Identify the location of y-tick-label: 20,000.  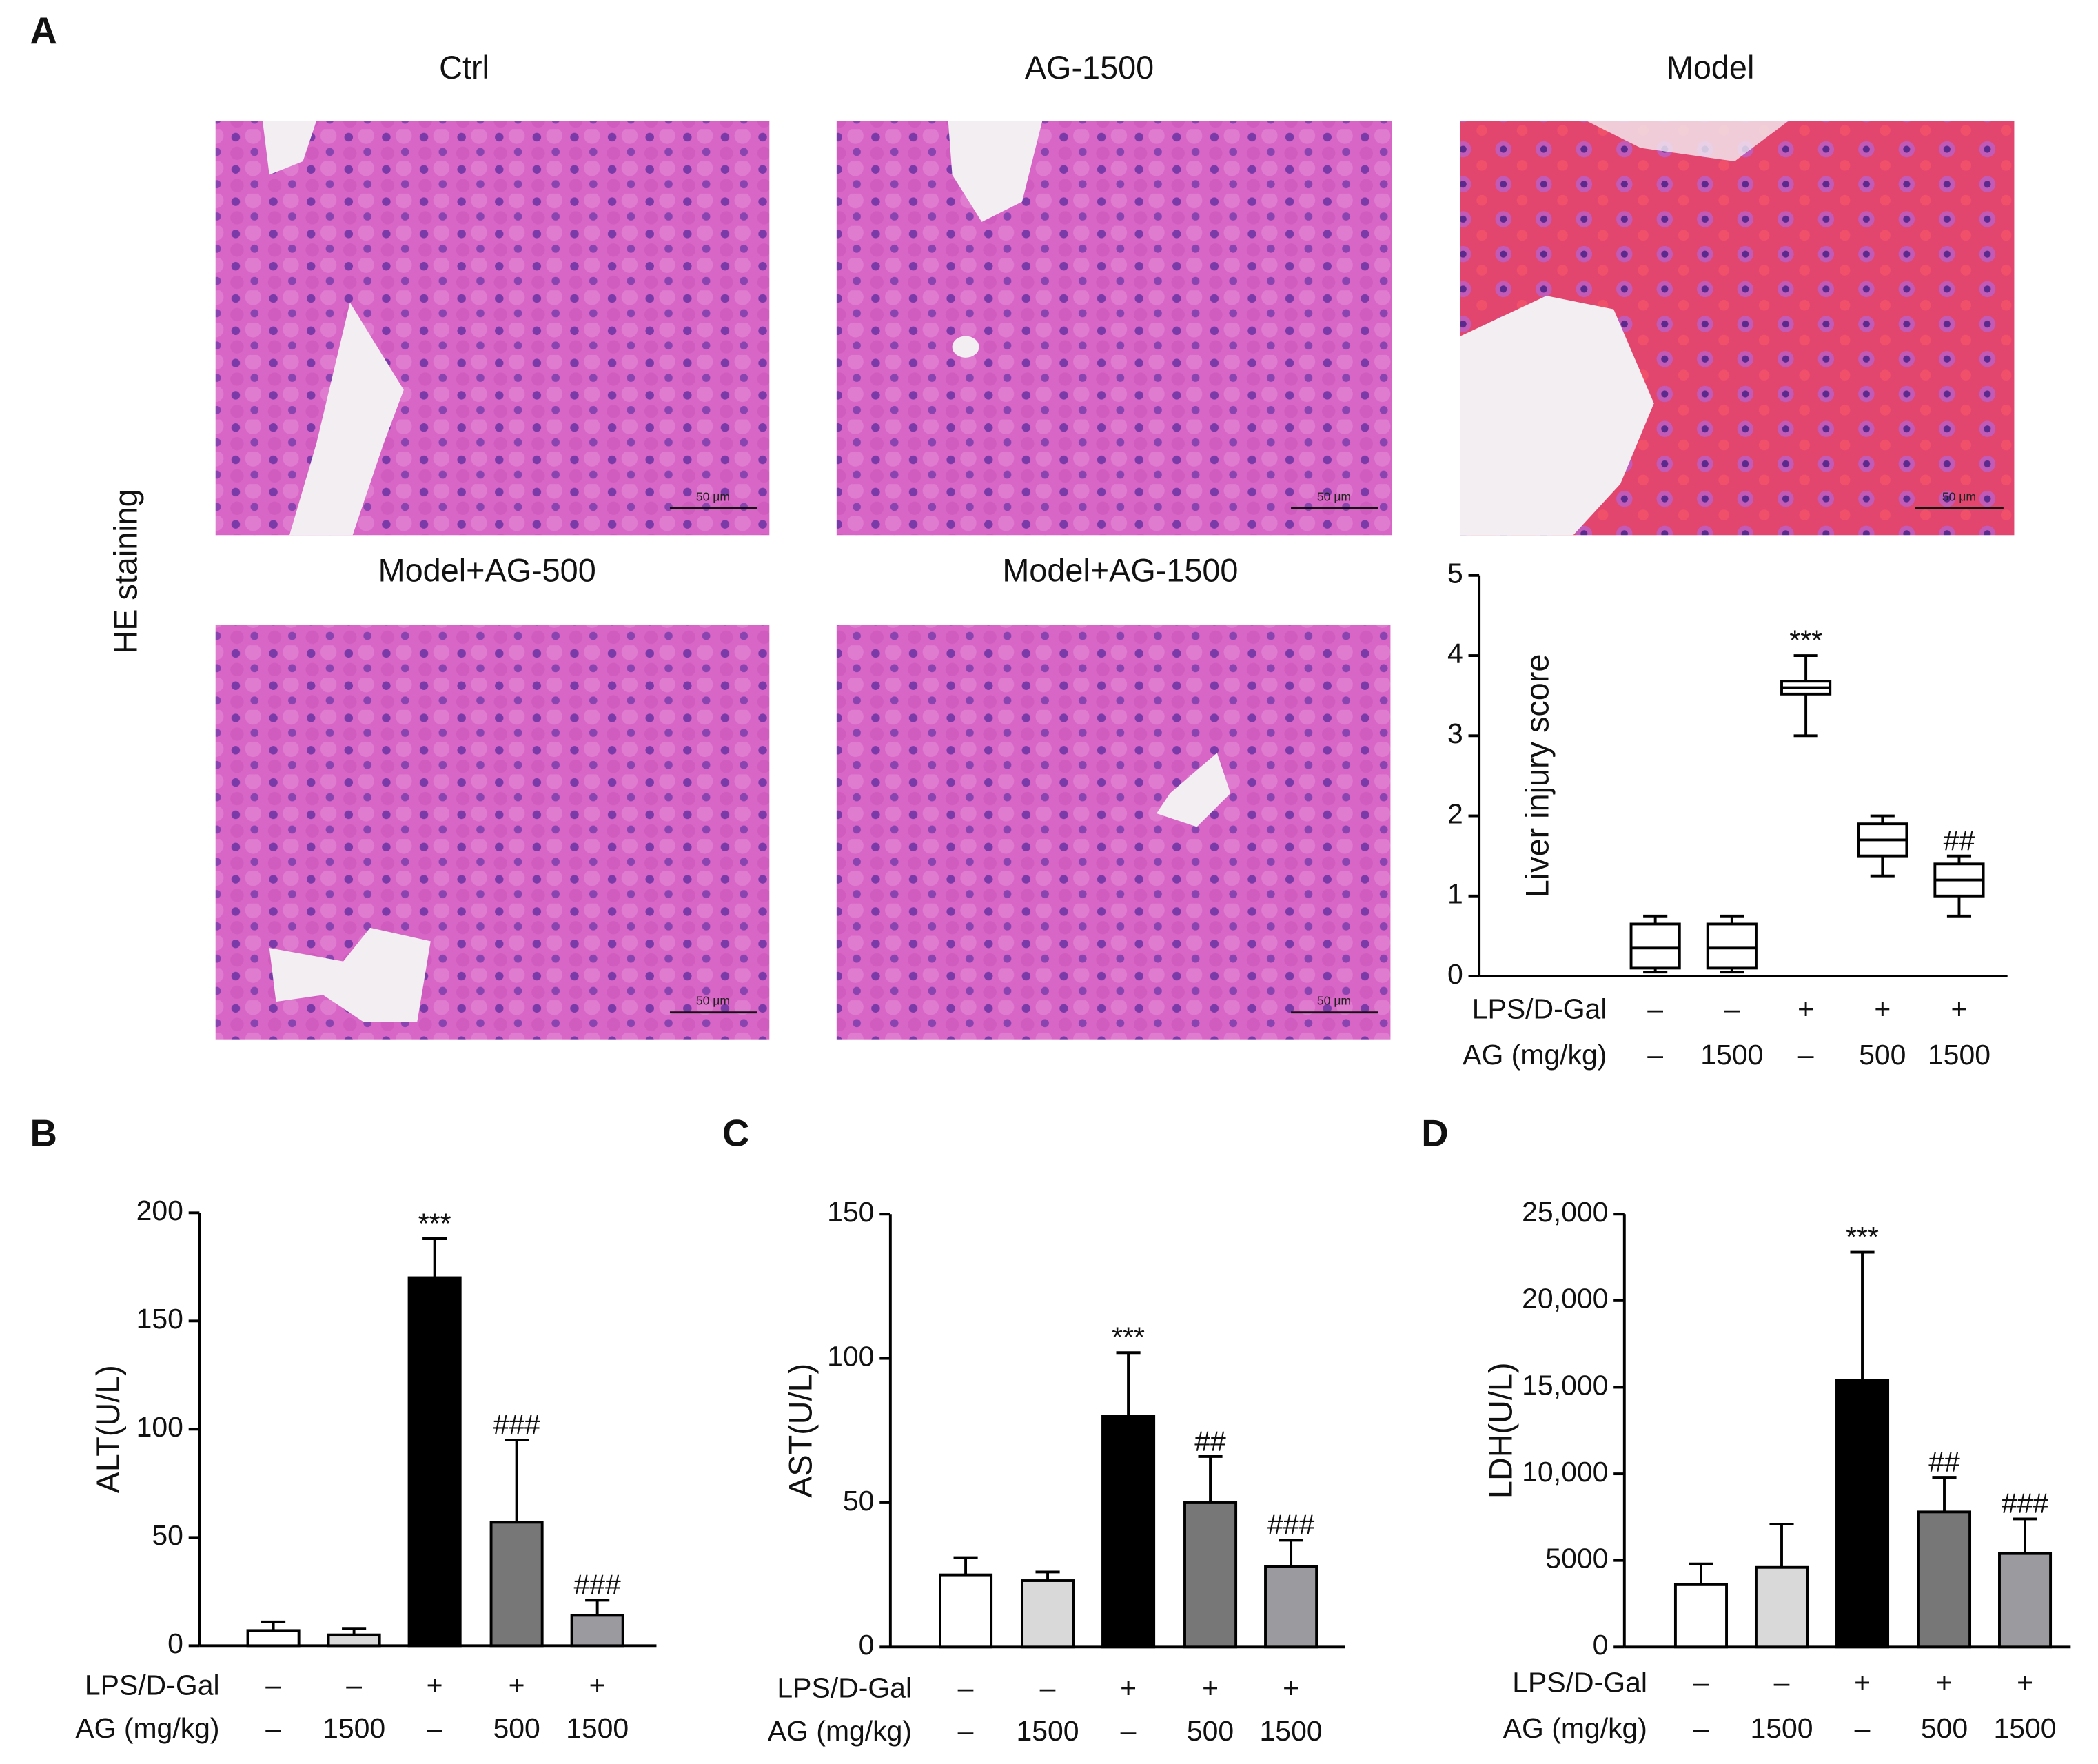
(1565, 1299).